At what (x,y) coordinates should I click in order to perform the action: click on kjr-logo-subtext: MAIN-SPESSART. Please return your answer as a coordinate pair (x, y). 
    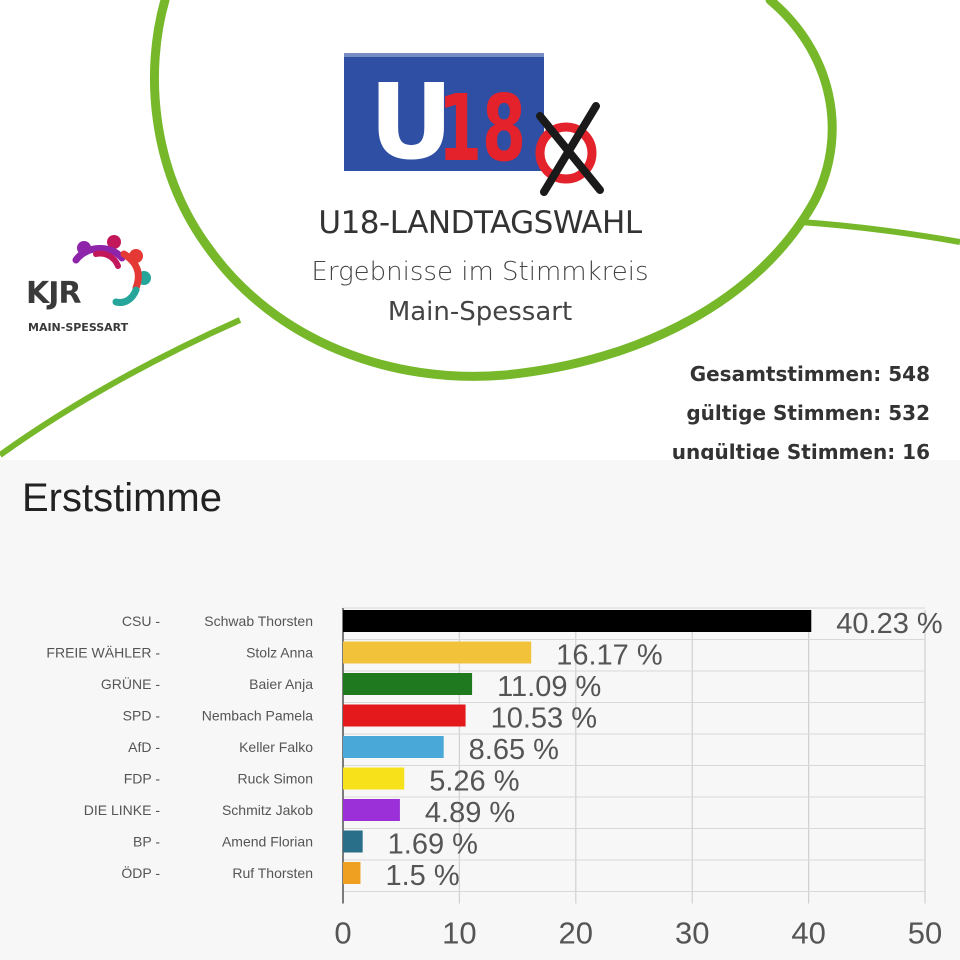
    Looking at the image, I should click on (78, 327).